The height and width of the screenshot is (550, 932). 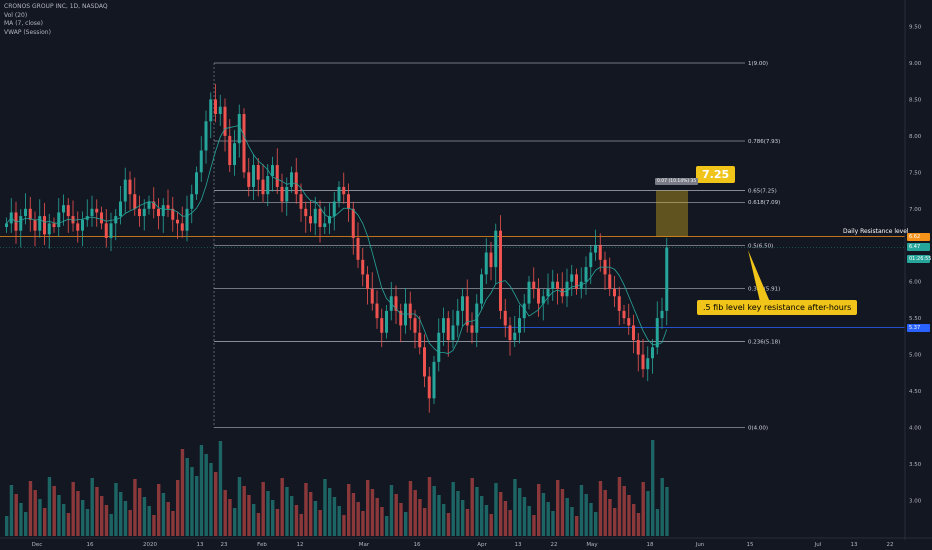 I want to click on price-axis-label: 4.50, so click(x=915, y=392).